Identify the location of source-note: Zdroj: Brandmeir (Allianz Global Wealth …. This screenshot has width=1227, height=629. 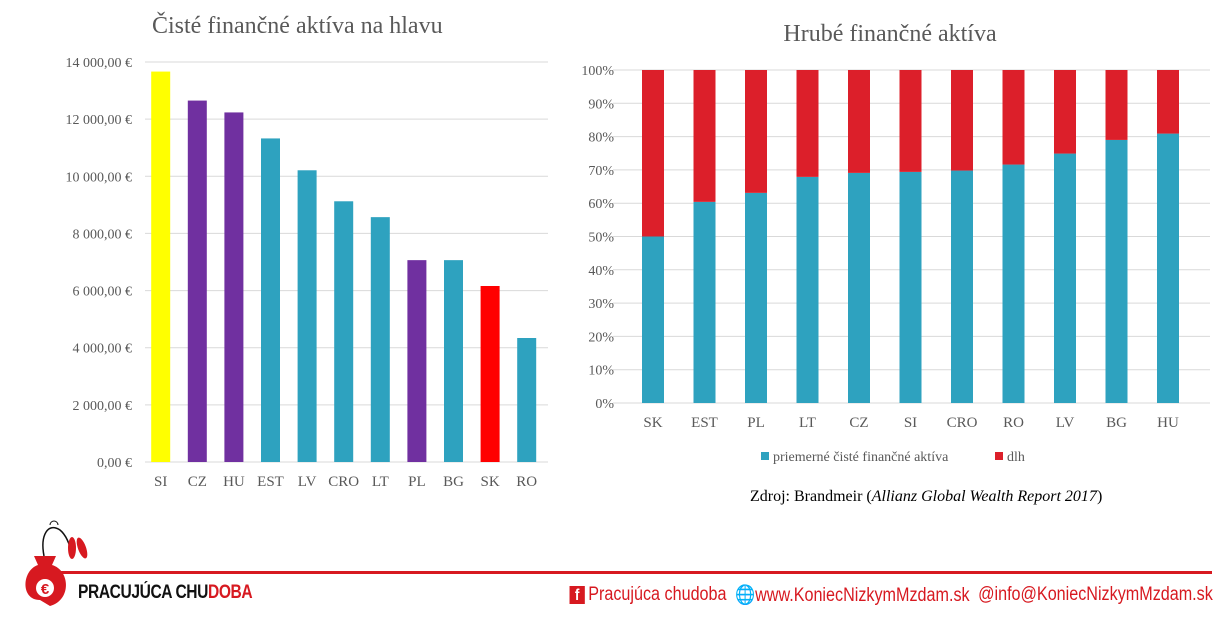
(926, 497).